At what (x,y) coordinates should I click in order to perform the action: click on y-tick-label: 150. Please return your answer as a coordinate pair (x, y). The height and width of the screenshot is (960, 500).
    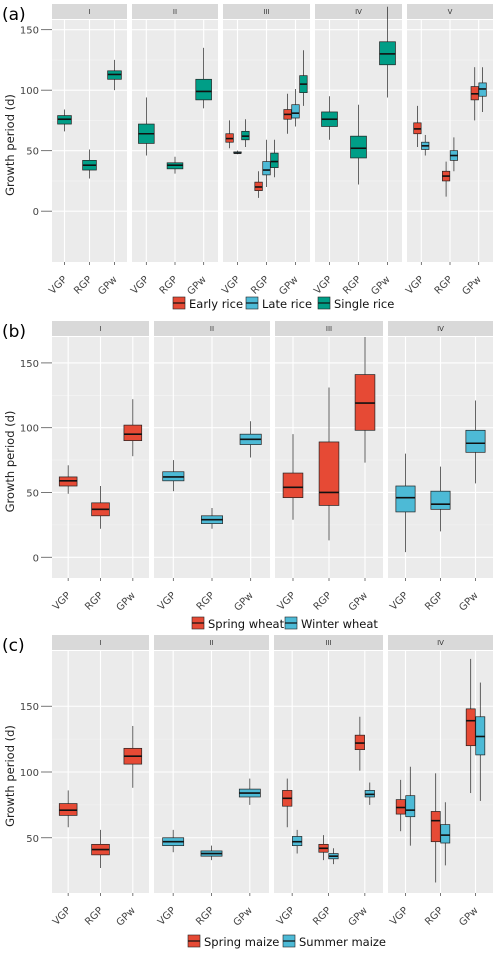
    Looking at the image, I should click on (29, 31).